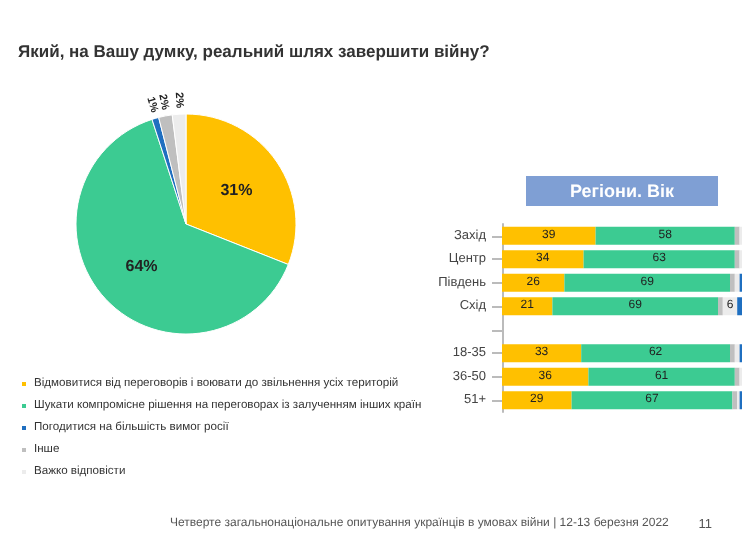  I want to click on data-label: 31%, so click(236, 189).